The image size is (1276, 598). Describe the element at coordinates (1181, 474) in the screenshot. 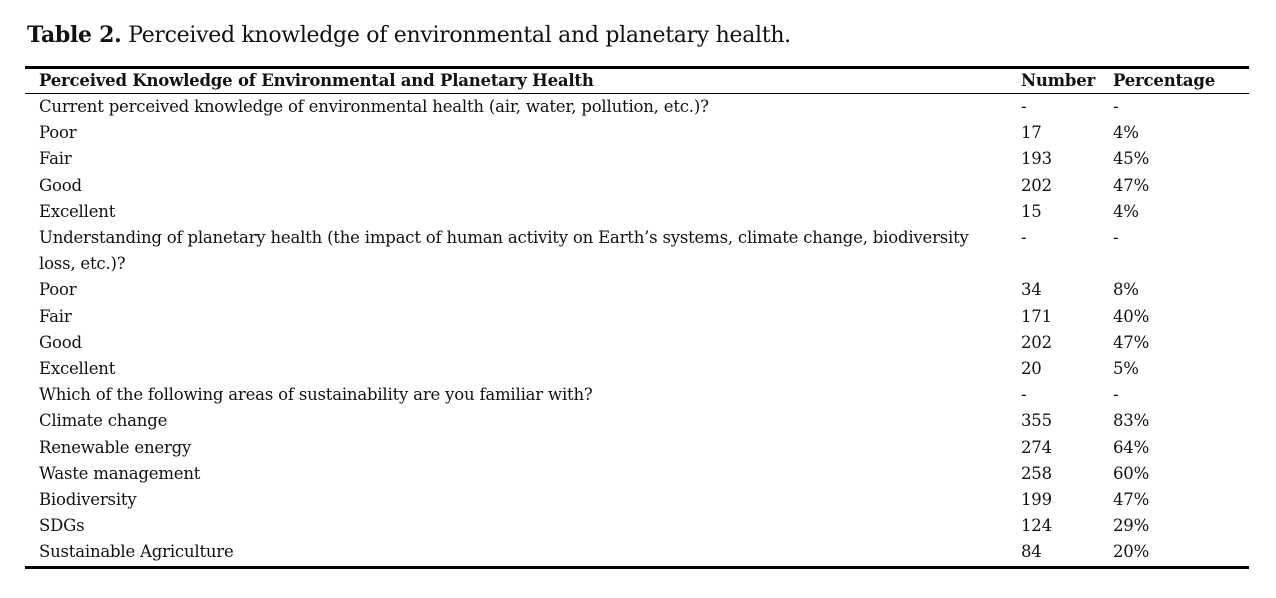

I see `percentage-cell: 60%` at that location.